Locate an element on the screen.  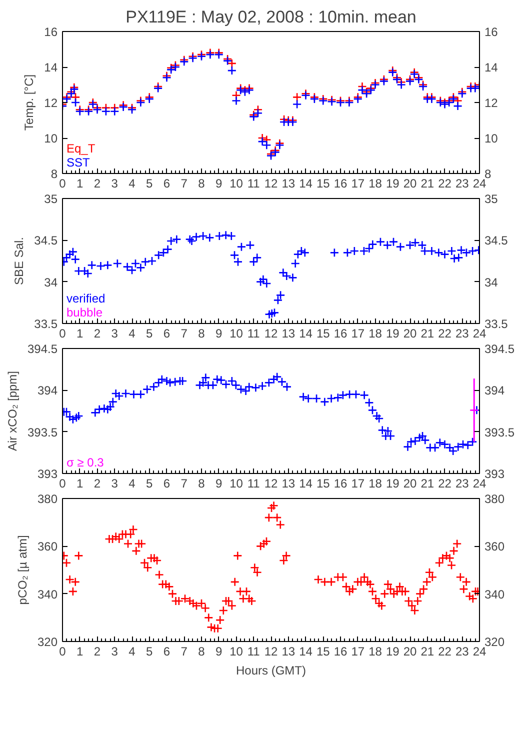
x-tick-label: 19 is located at coordinates (393, 483).